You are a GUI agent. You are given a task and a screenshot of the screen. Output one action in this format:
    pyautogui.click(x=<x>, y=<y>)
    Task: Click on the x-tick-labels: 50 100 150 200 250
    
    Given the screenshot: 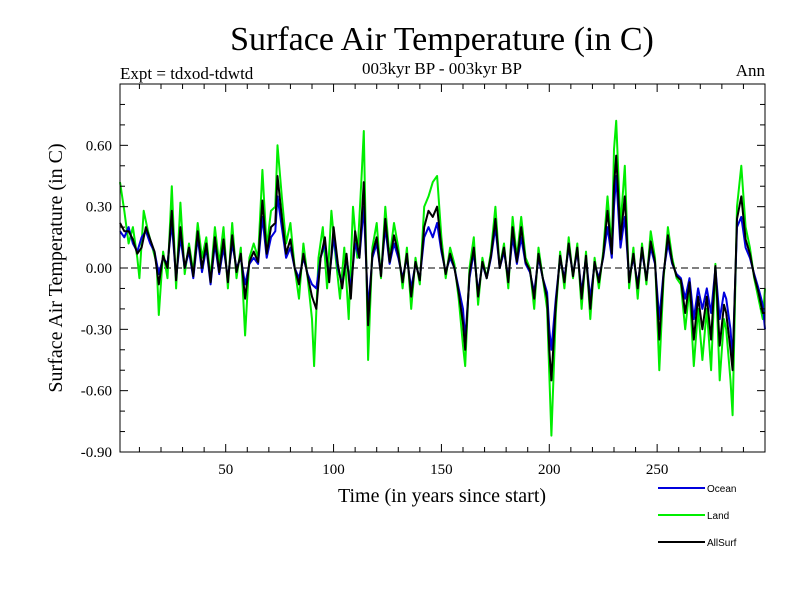 What is the action you would take?
    pyautogui.click(x=443, y=470)
    